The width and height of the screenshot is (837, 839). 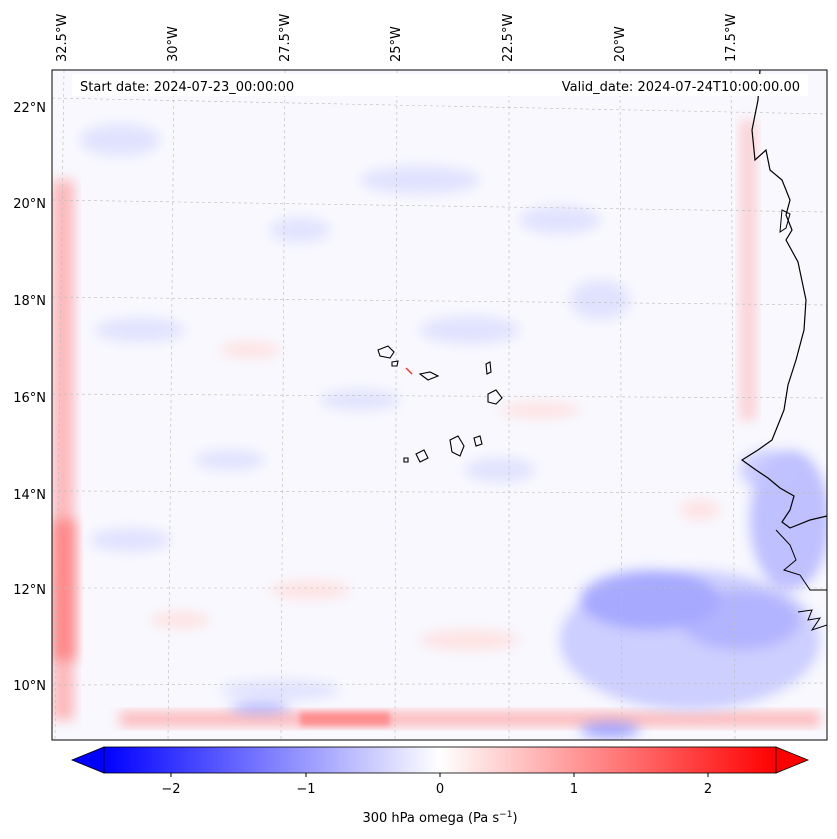 What do you see at coordinates (29, 495) in the screenshot?
I see `lat-label: 14°N` at bounding box center [29, 495].